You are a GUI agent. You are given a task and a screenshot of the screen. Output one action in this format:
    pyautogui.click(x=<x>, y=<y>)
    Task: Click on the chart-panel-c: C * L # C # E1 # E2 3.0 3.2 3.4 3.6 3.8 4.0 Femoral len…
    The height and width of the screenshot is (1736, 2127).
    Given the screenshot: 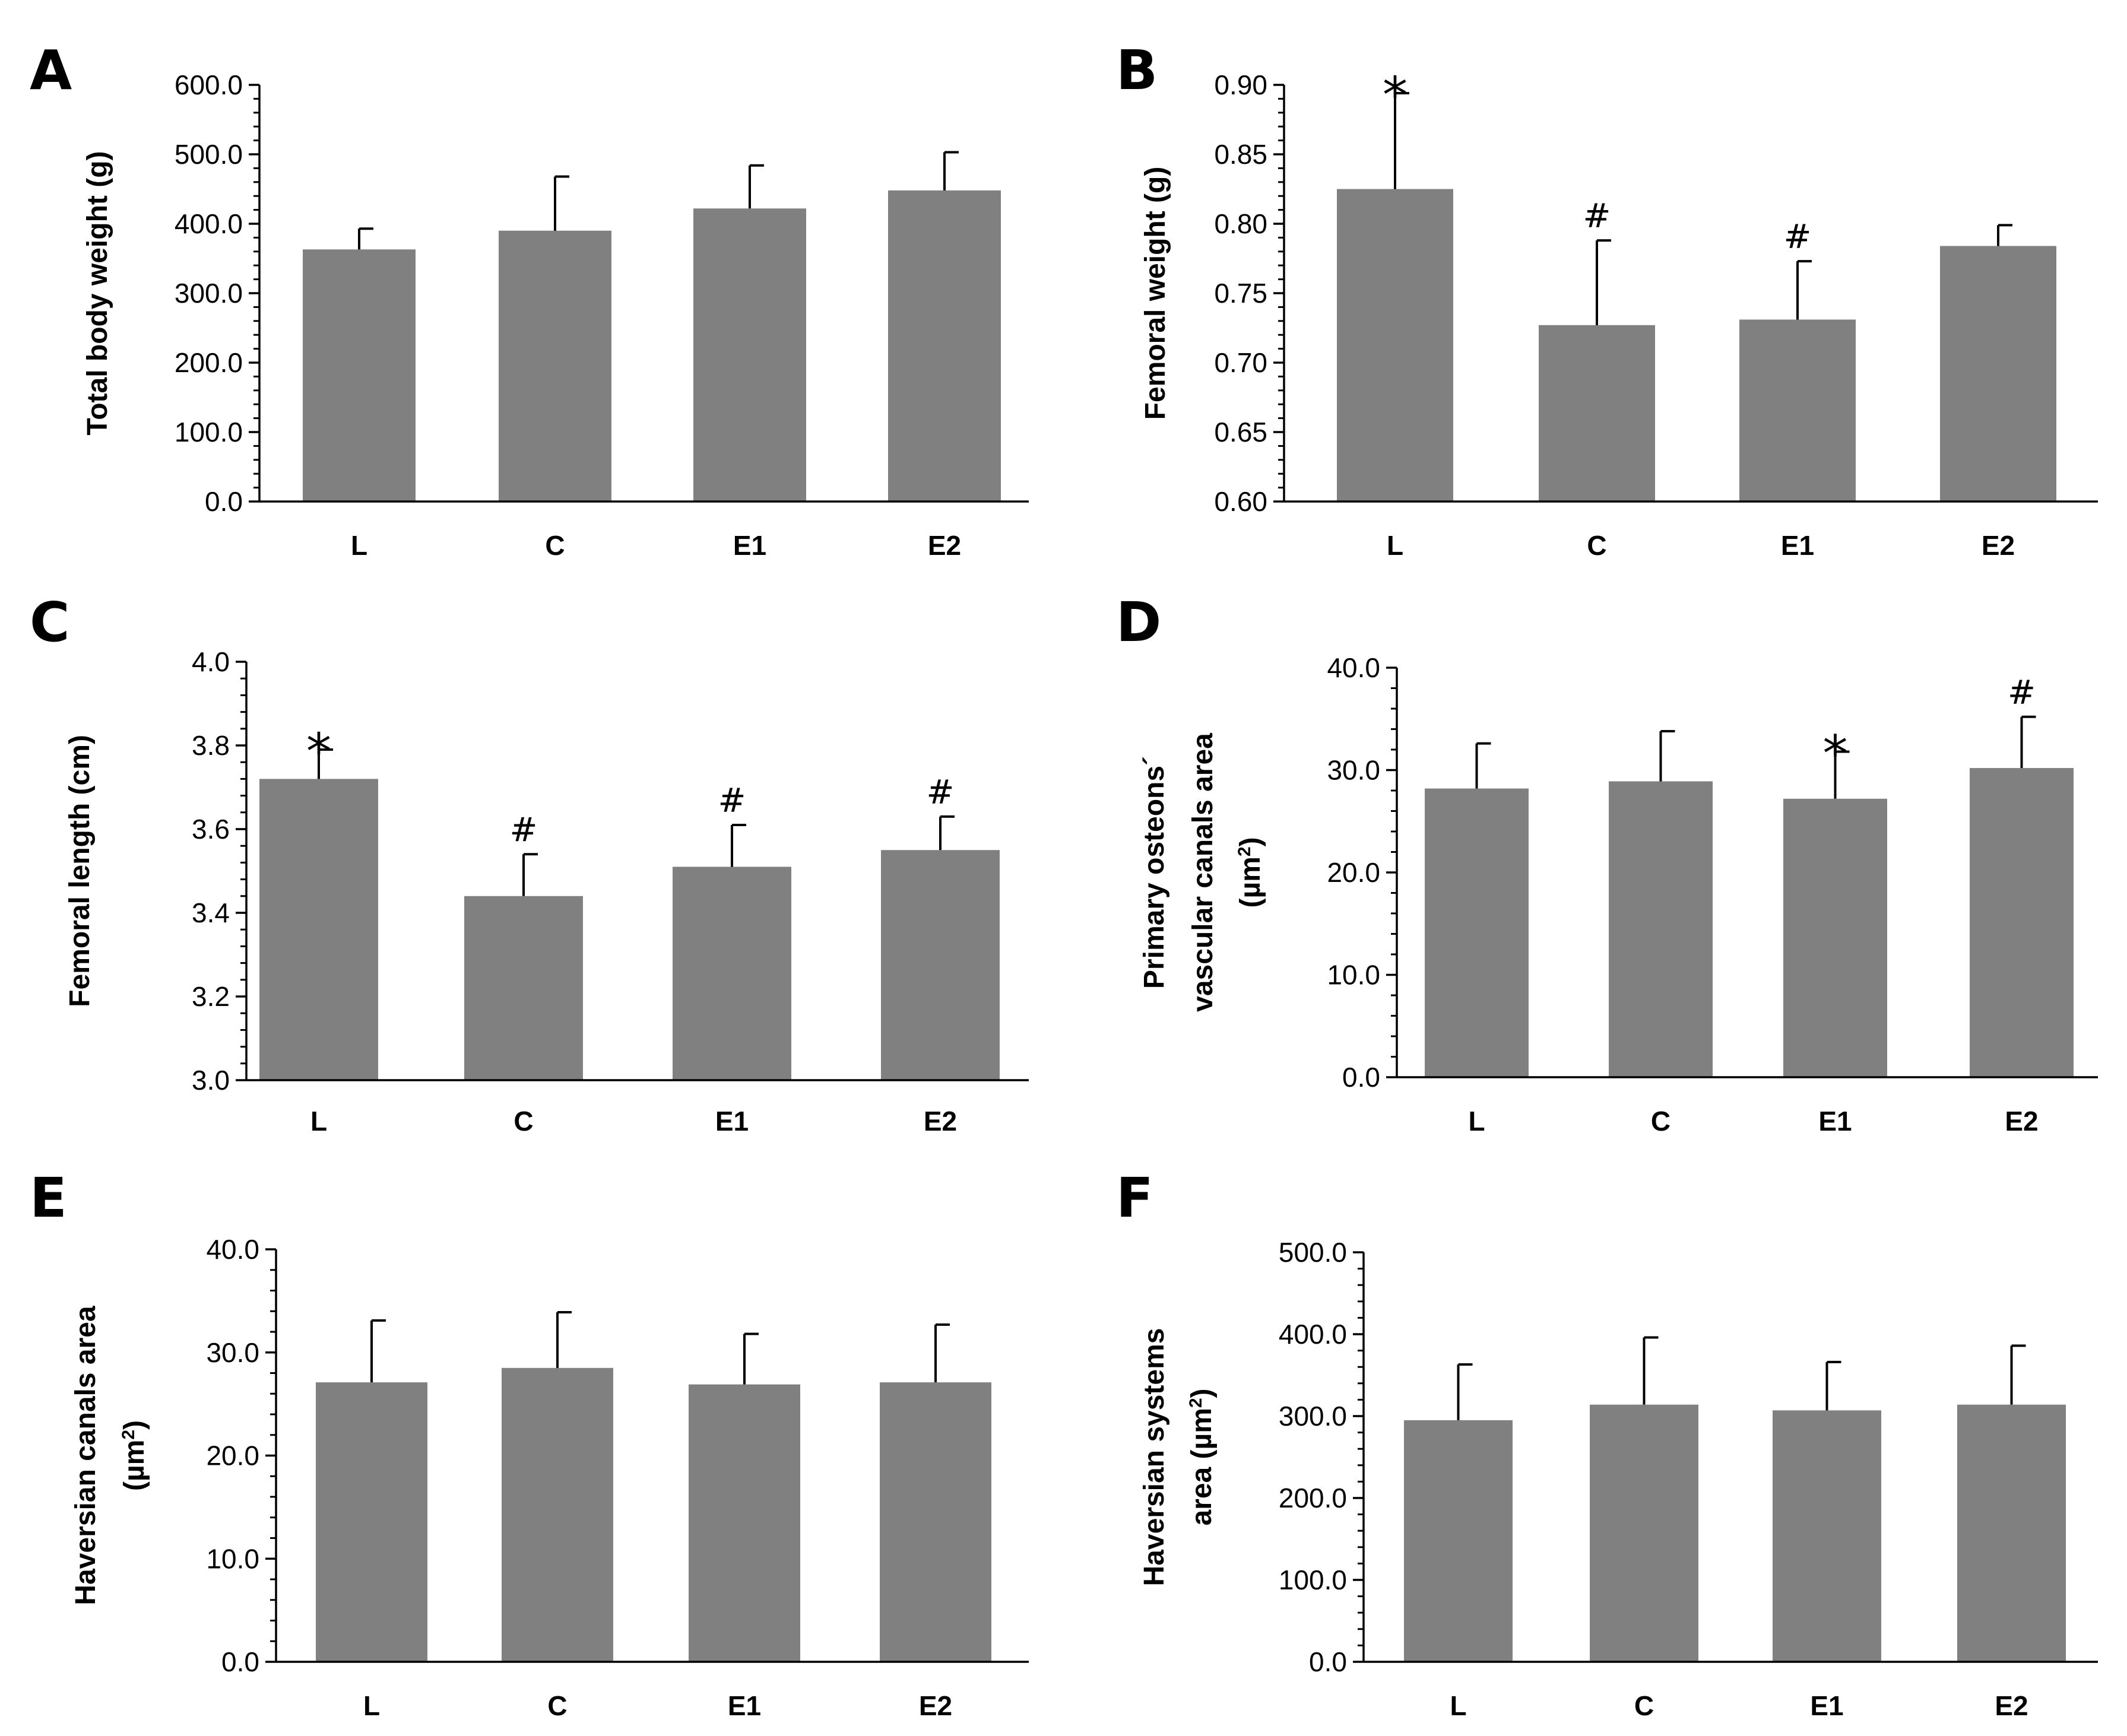 What is the action you would take?
    pyautogui.click(x=529, y=864)
    